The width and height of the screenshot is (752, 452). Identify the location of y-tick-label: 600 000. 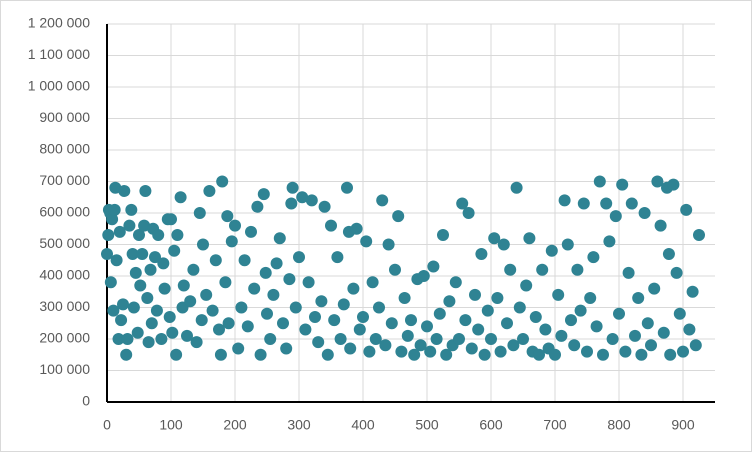
(64, 212).